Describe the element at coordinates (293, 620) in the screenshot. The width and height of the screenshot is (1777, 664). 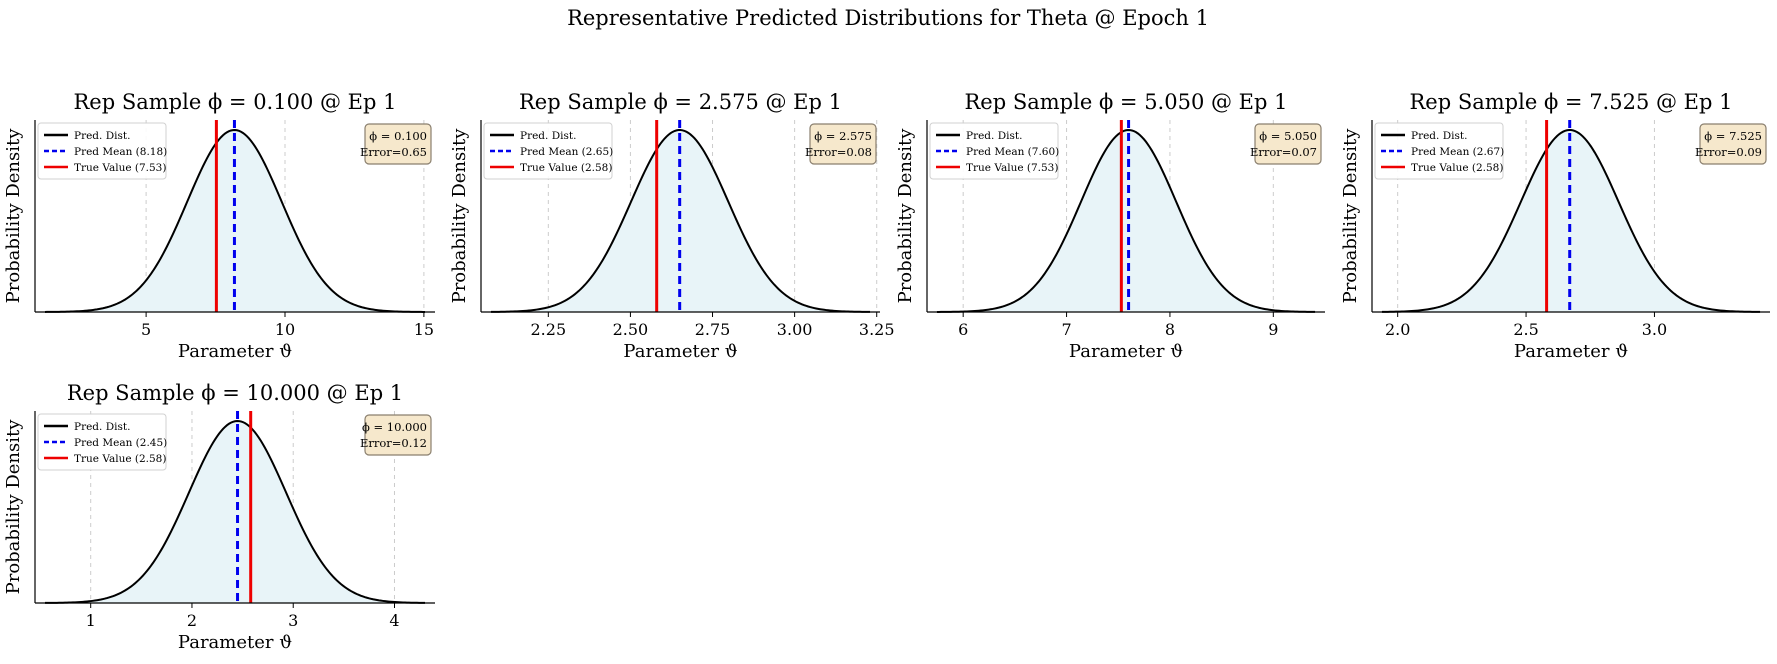
I see `x-tick-label: 3` at that location.